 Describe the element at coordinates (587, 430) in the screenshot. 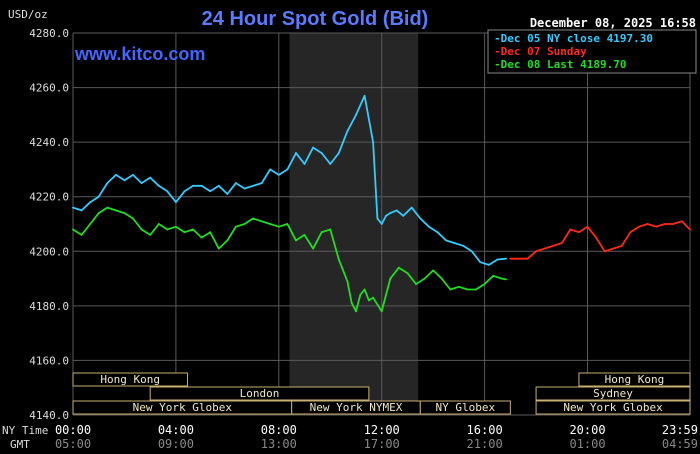

I see `x-tick-label-ny: 20:00` at that location.